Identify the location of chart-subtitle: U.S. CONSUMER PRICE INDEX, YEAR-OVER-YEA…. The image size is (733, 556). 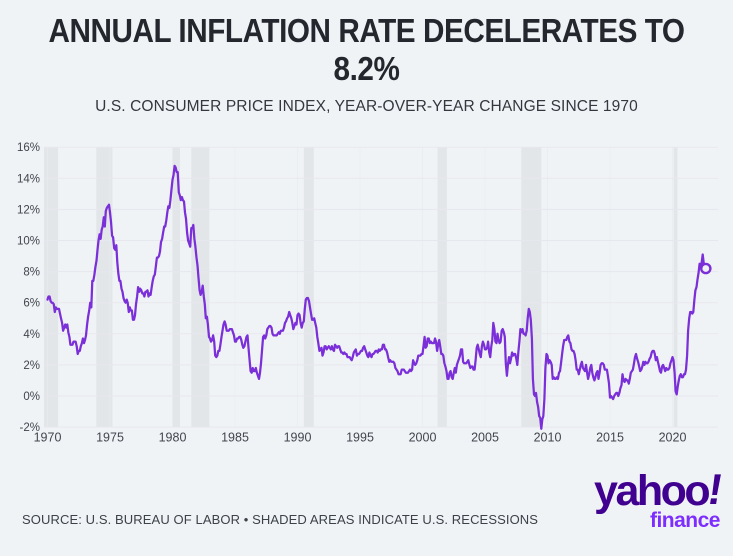
(366, 106).